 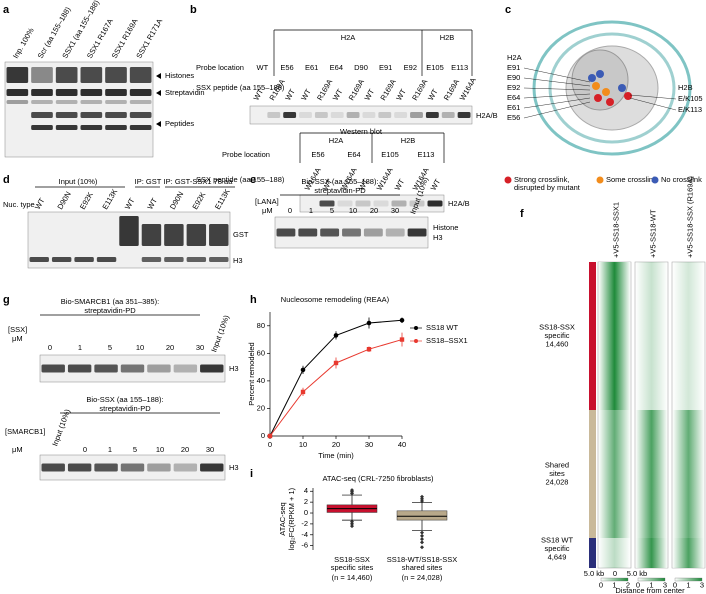 I want to click on legend-label: No crosslink, so click(x=681, y=179).